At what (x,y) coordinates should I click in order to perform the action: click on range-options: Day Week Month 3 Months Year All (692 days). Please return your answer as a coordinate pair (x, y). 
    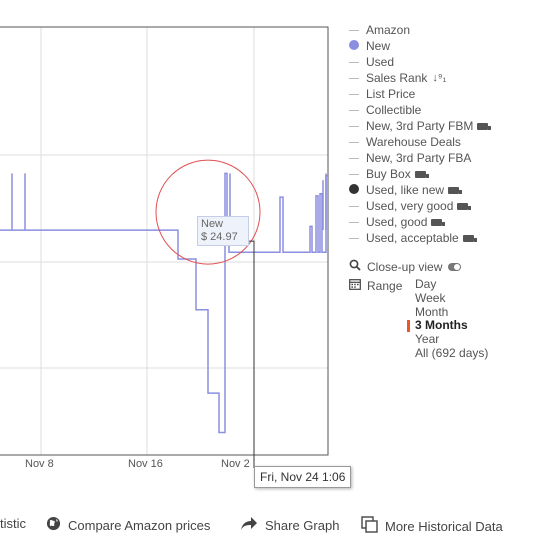
    Looking at the image, I should click on (447, 319).